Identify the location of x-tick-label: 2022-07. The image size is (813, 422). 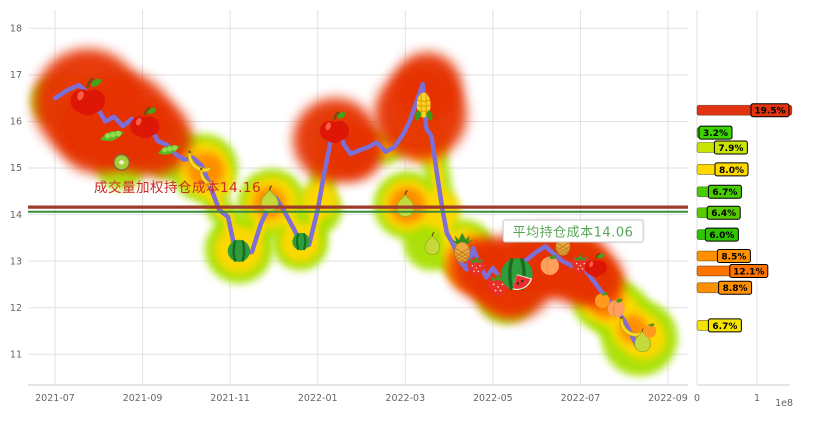
(581, 398).